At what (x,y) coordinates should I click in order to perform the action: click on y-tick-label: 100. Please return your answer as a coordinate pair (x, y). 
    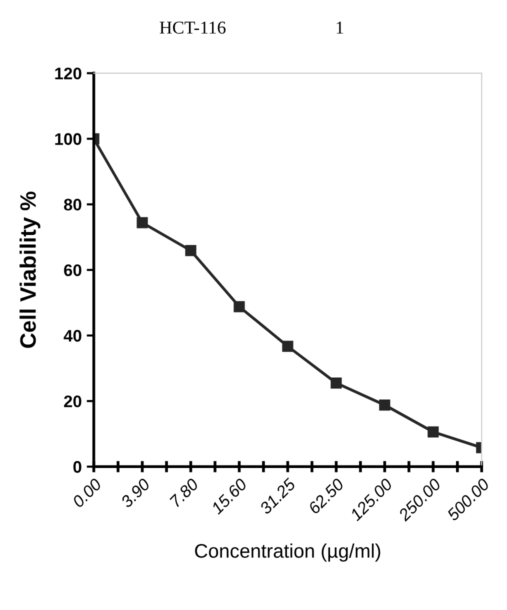
    Looking at the image, I should click on (68, 139).